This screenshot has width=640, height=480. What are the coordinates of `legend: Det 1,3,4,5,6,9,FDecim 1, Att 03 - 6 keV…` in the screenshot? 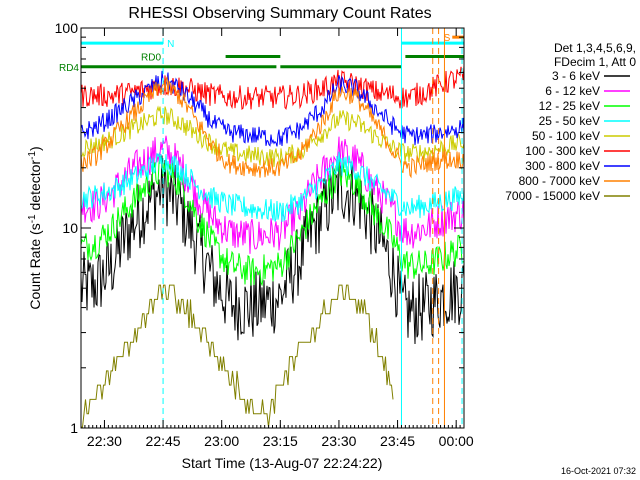 It's located at (570, 122).